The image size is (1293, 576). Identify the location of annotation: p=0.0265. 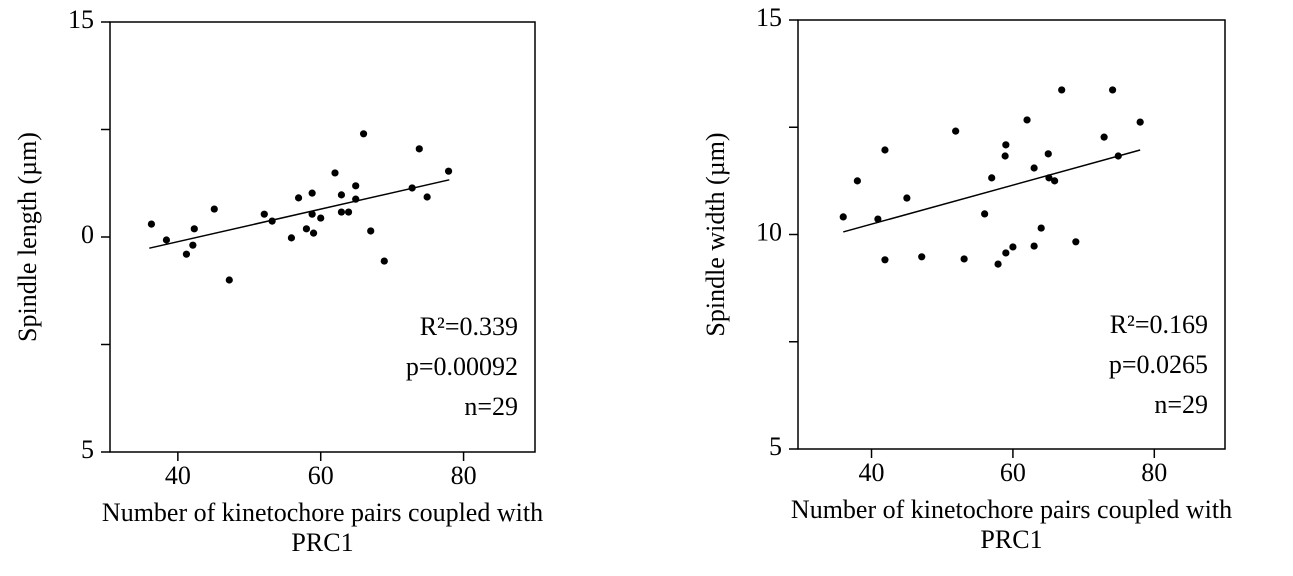
(1158, 364).